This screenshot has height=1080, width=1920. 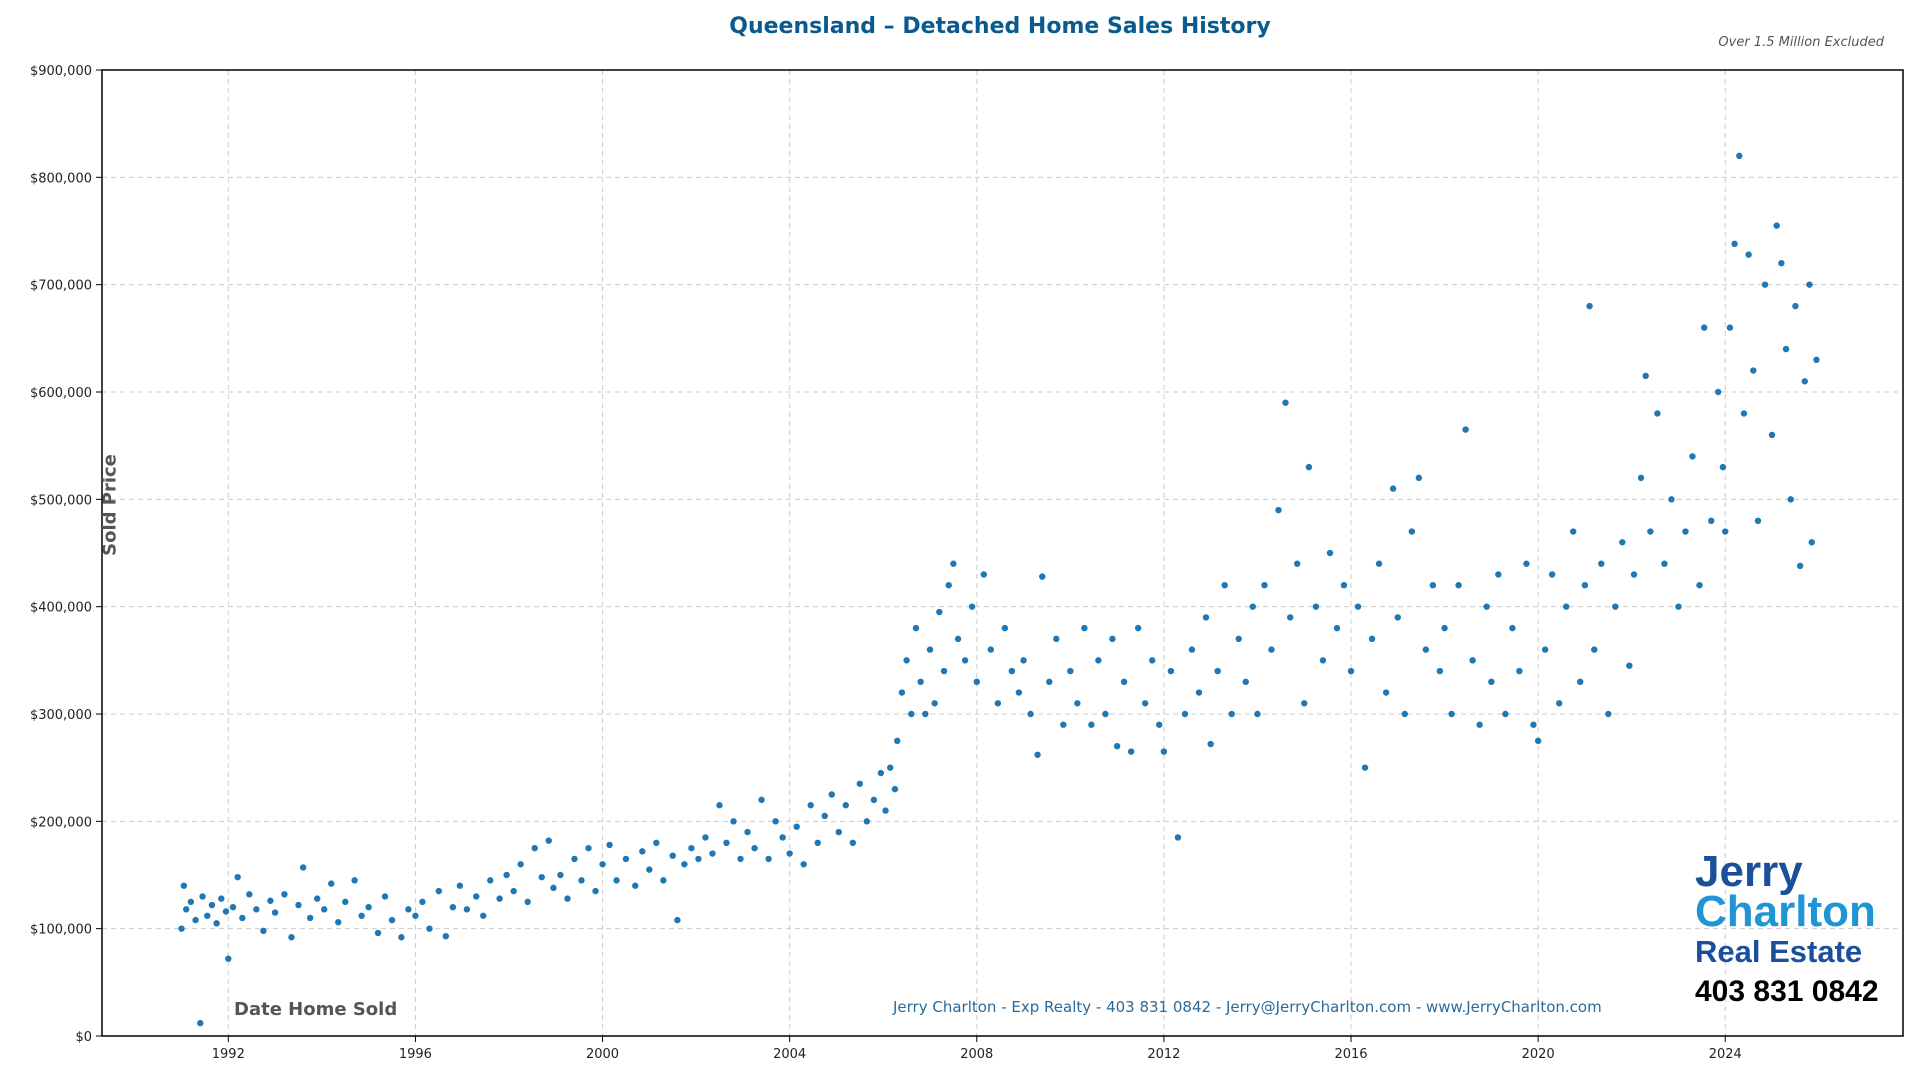 I want to click on x-tick-label: 2008, so click(x=976, y=1054).